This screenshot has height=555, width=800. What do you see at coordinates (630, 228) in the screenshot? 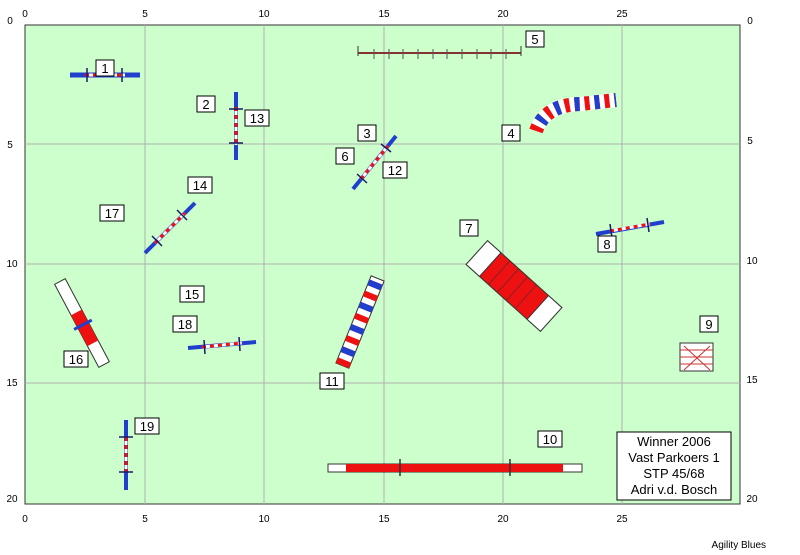
I see `obstacle-8-jump` at bounding box center [630, 228].